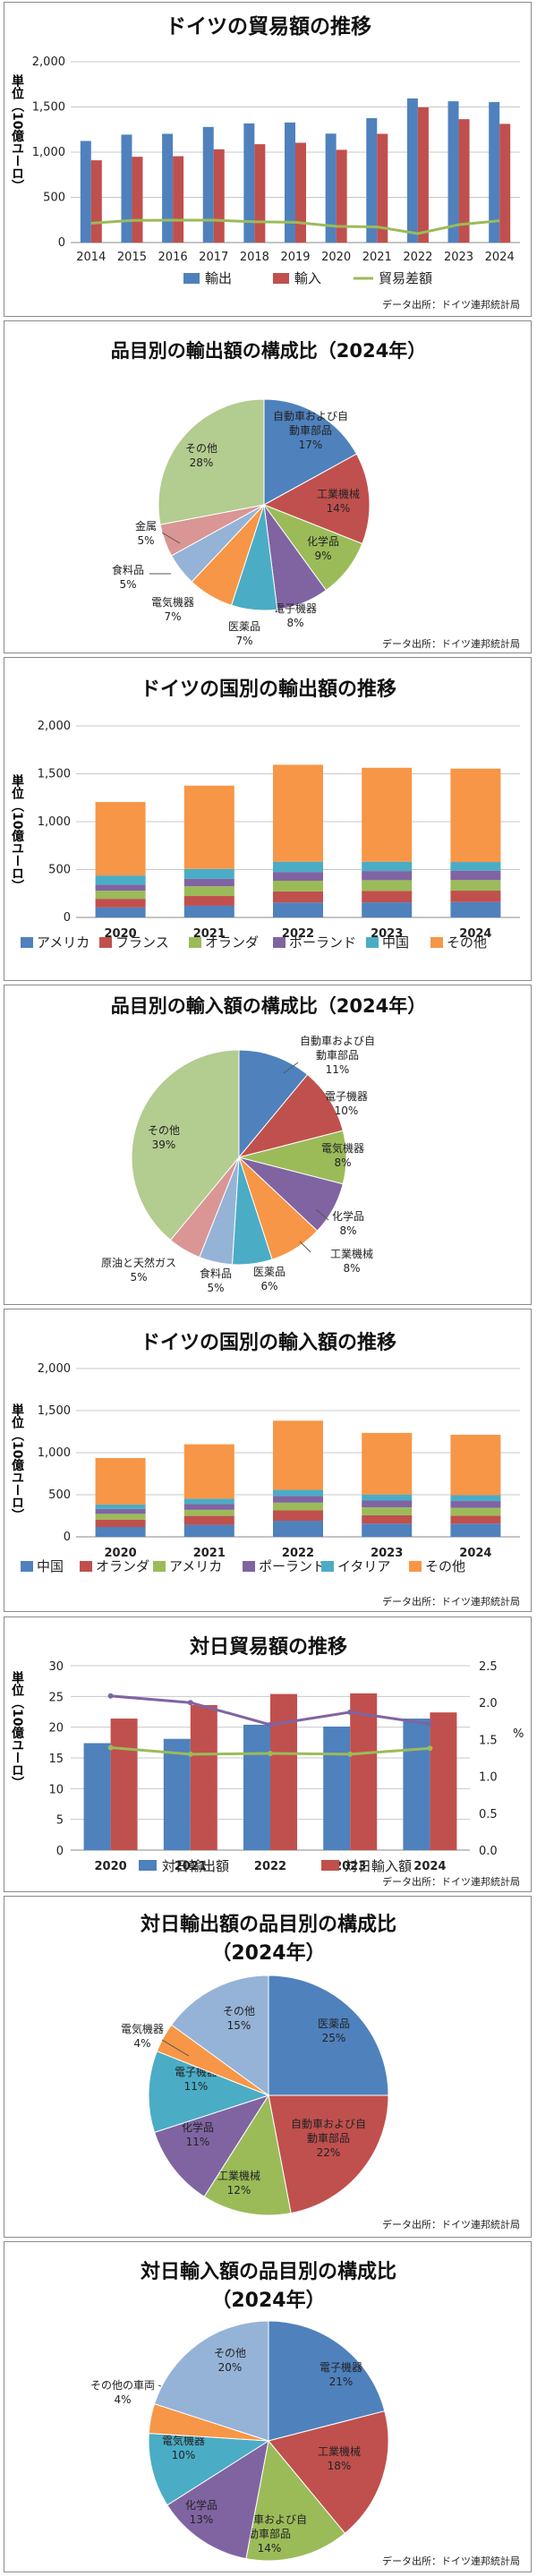 This screenshot has width=537, height=2576. Describe the element at coordinates (202, 2519) in the screenshot. I see `pie-slice-label: 13%` at that location.